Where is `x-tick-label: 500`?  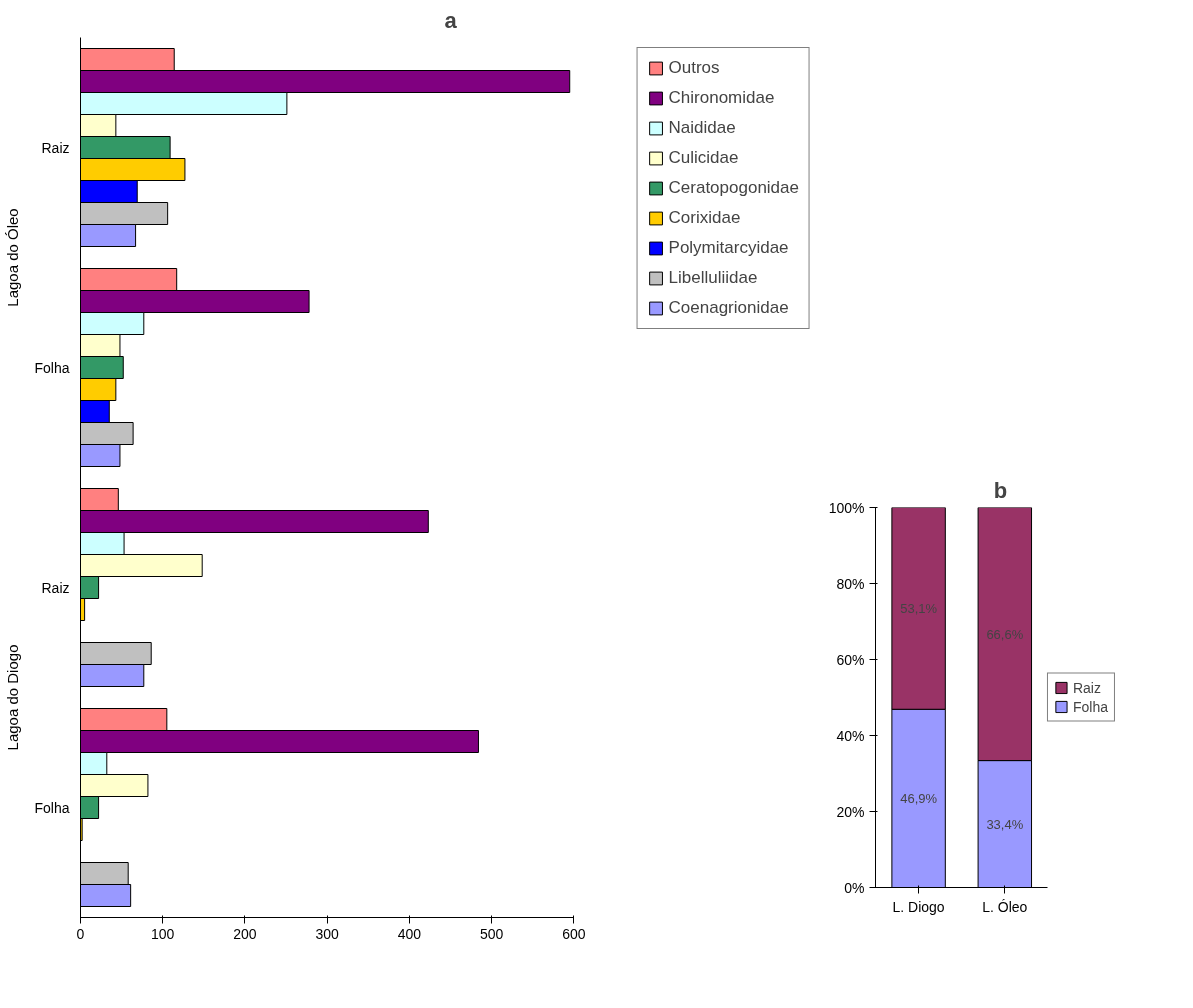
x-tick-label: 500 is located at coordinates (491, 933).